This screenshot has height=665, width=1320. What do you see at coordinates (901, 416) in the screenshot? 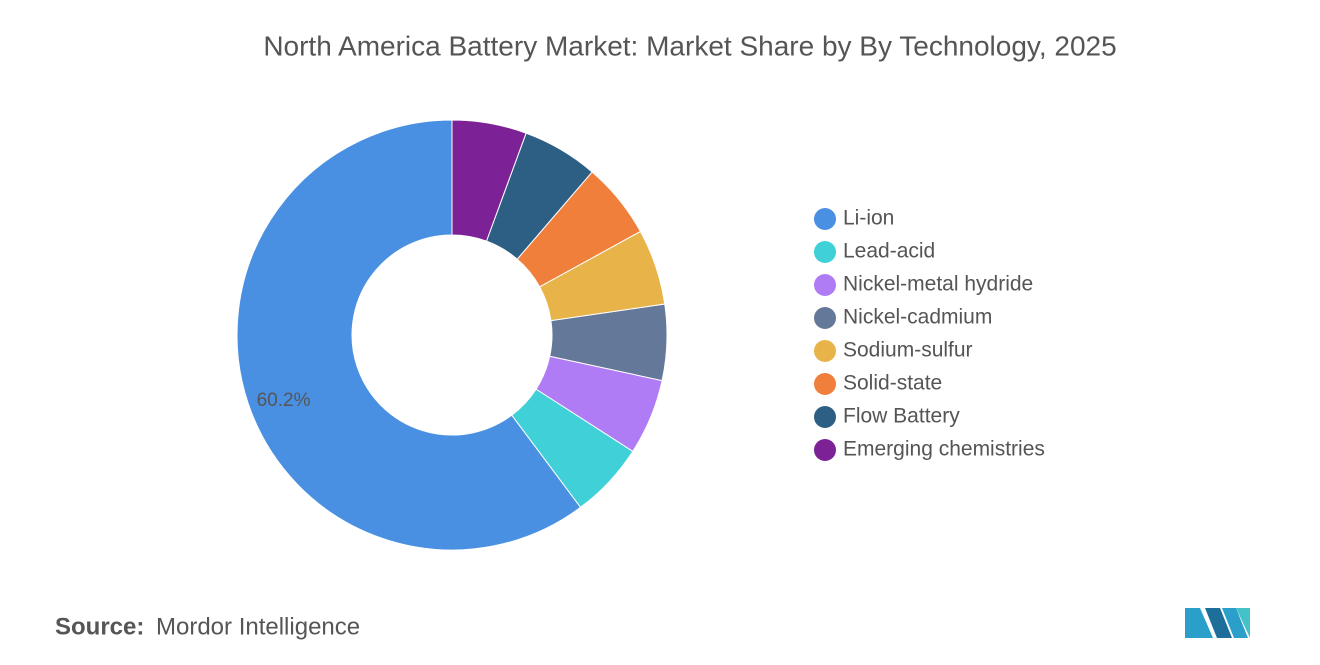
I see `legend-label: Flow Battery` at bounding box center [901, 416].